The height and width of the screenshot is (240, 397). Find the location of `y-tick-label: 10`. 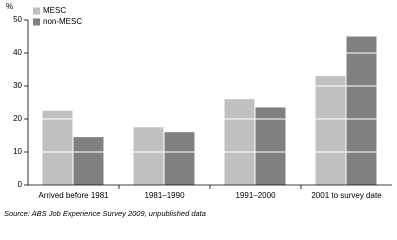

y-tick-label: 10 is located at coordinates (17, 151).